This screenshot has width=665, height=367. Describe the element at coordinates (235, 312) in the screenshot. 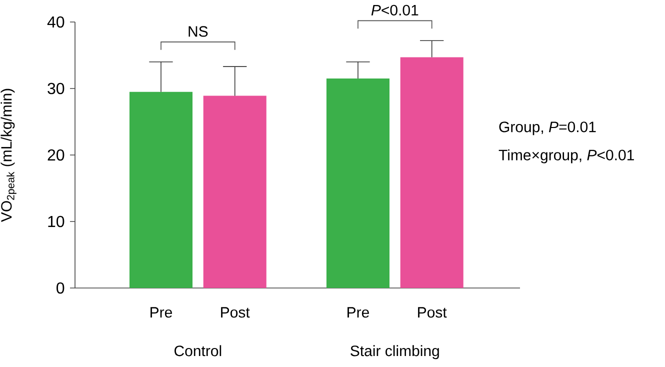

I see `series-label: Post` at that location.